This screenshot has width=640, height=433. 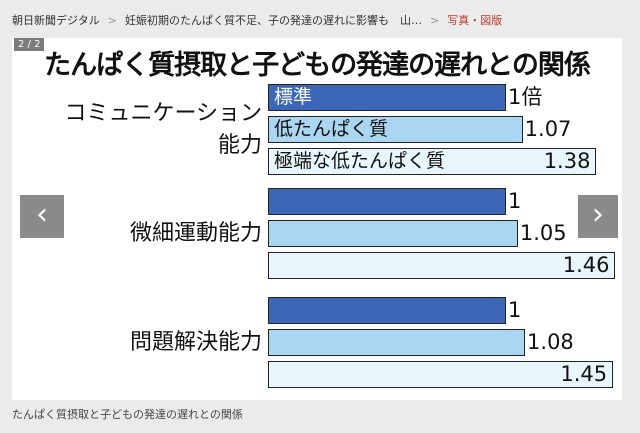 I want to click on data-label: 1.45, so click(x=584, y=374).